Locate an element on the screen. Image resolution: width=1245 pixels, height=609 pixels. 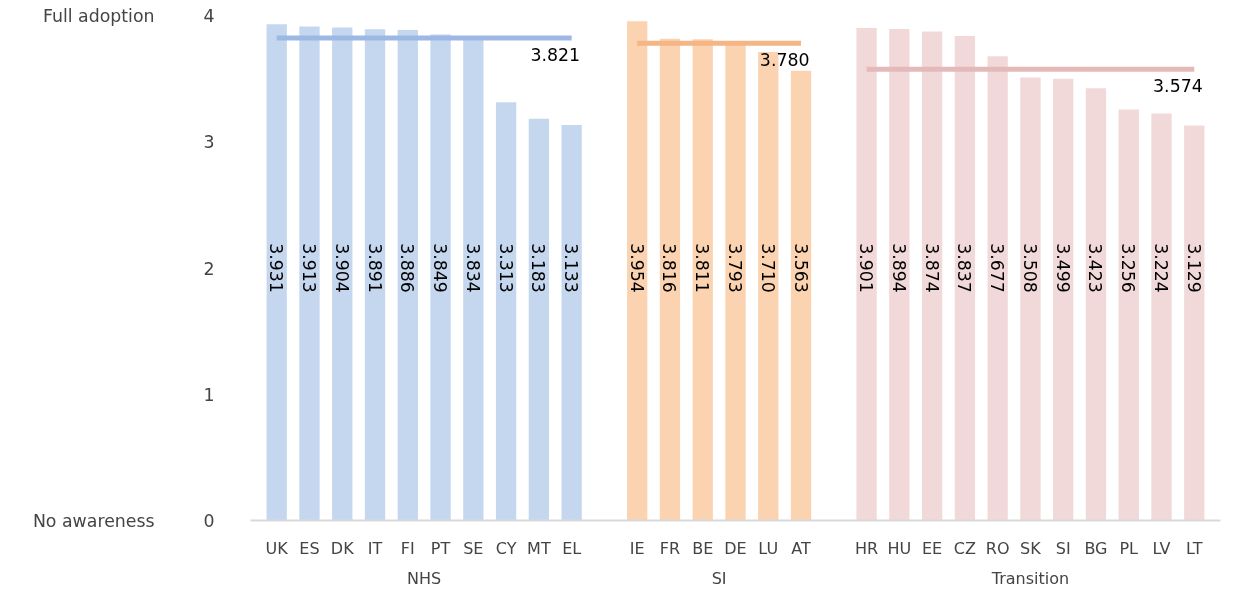
x-tick-label: CY is located at coordinates (506, 548).